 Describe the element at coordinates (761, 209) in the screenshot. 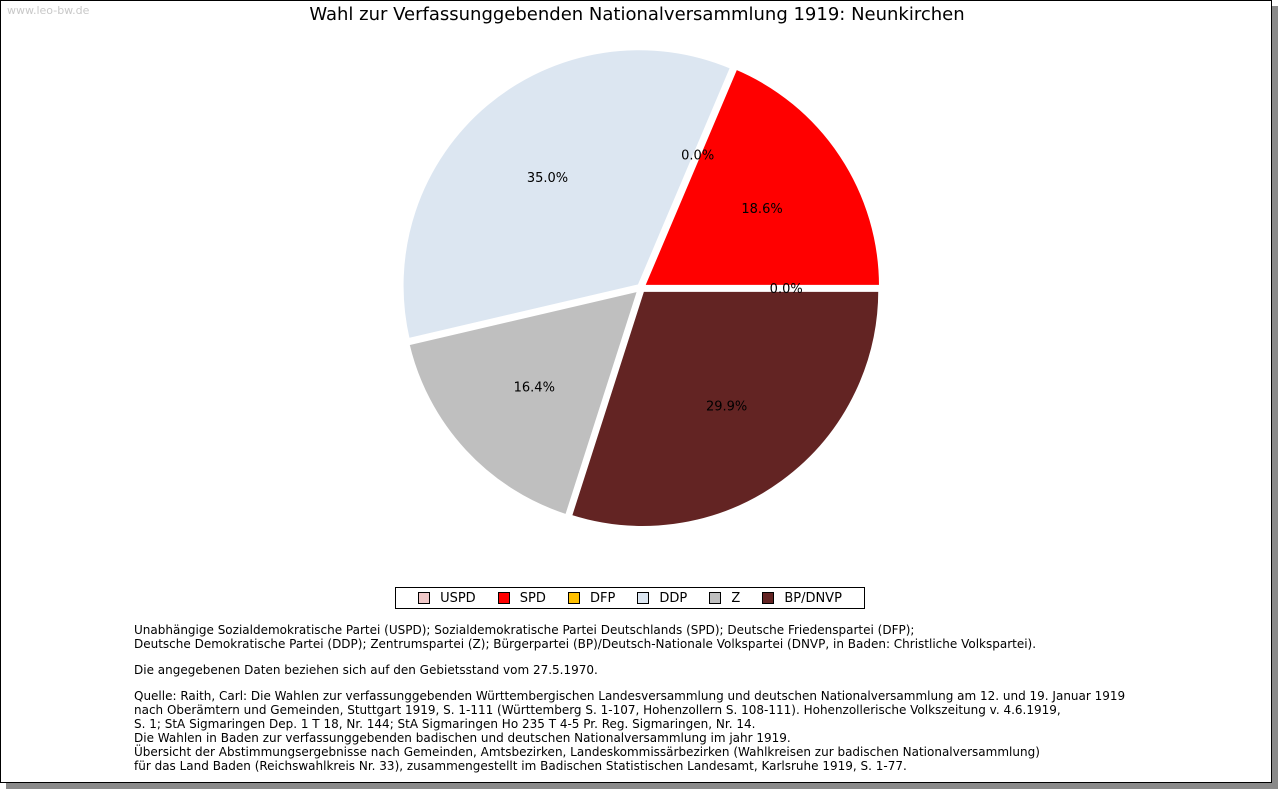

I see `pie-label-spd: 18.6%` at that location.